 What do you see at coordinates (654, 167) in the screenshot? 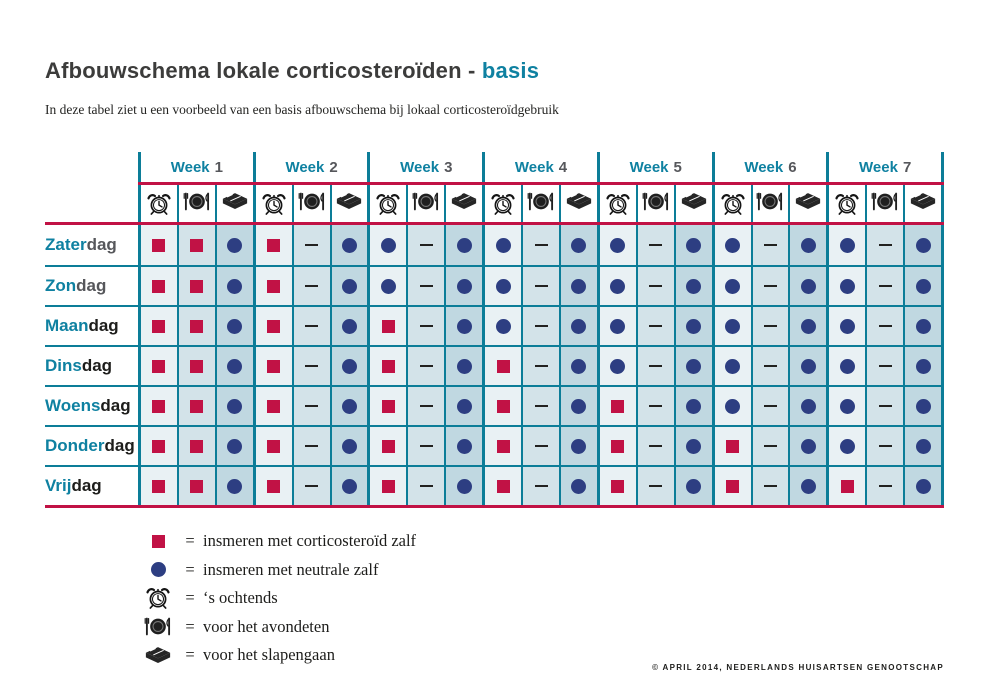
I see `week-header: Week 5` at bounding box center [654, 167].